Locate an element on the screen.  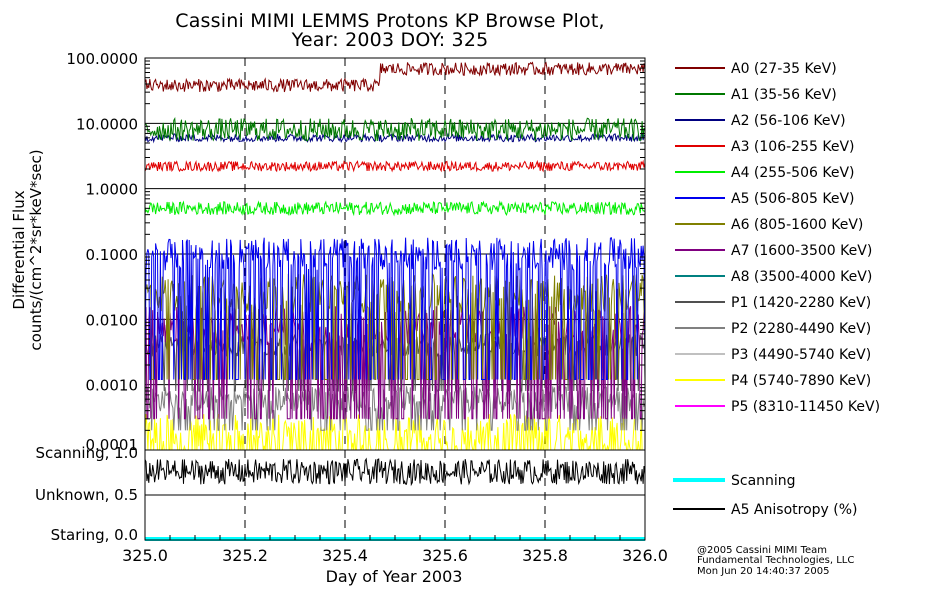
x-tick-label: 325.8 is located at coordinates (545, 555).